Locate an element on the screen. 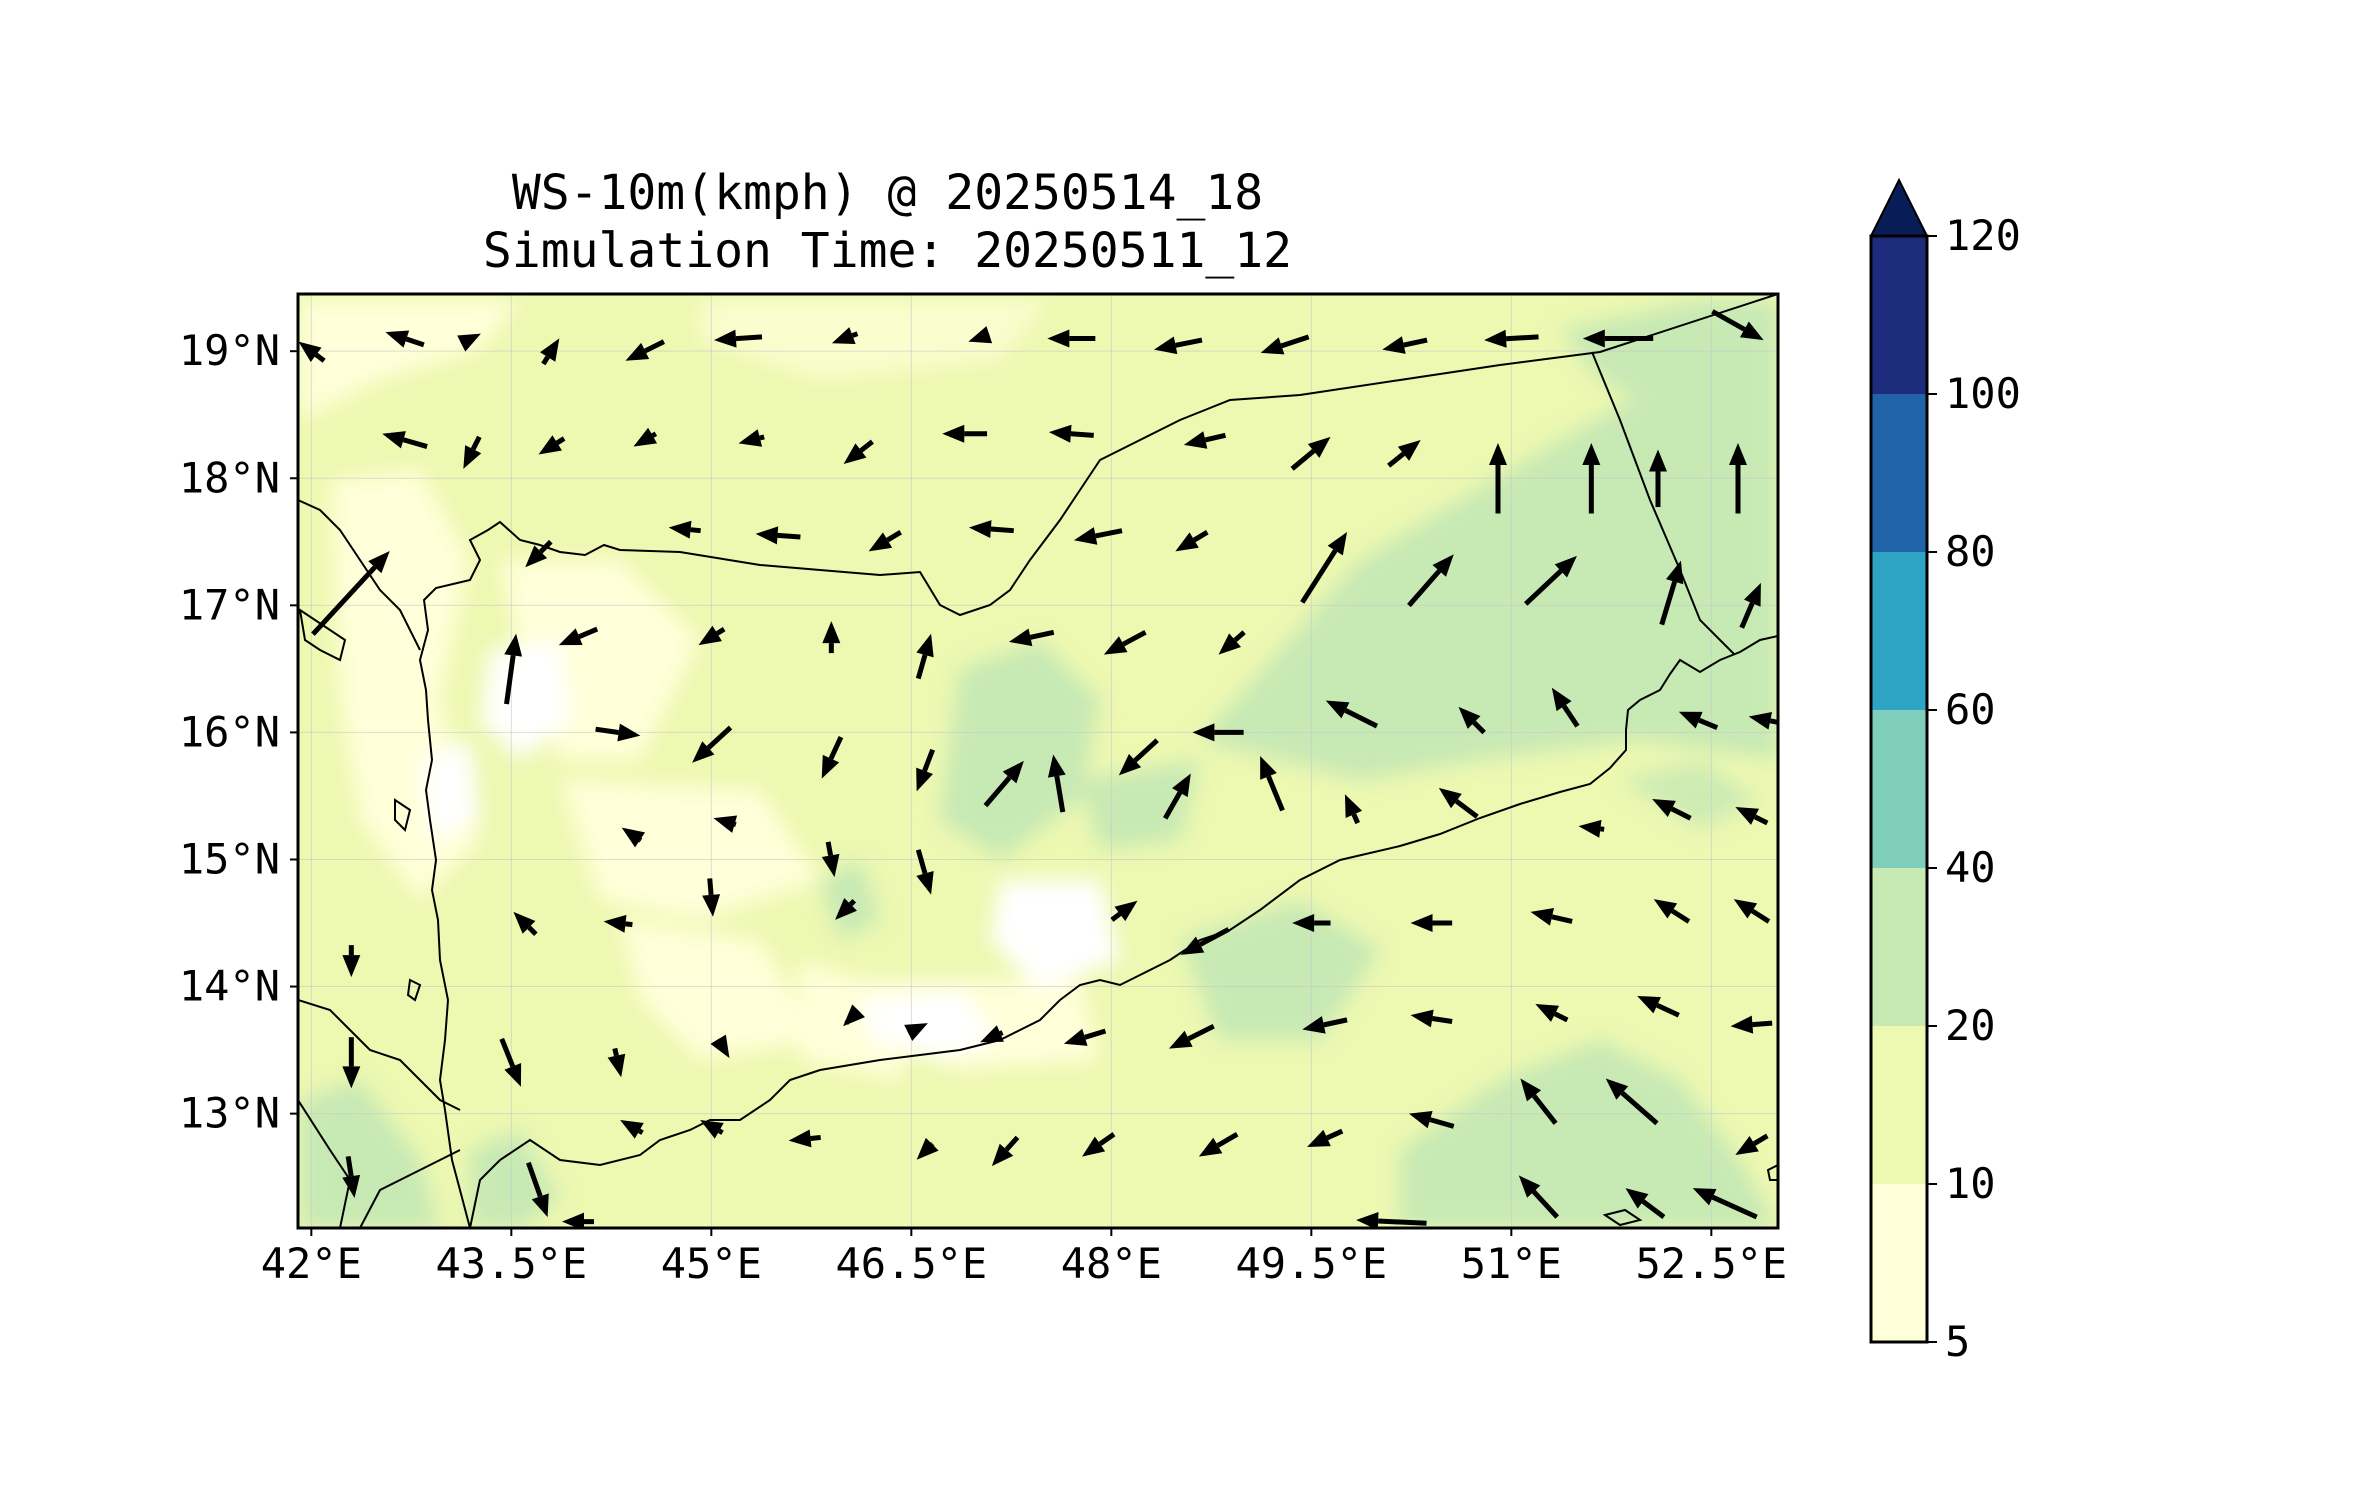 This screenshot has height=1500, width=2371. colorbar-extend-arrow is located at coordinates (1899, 207).